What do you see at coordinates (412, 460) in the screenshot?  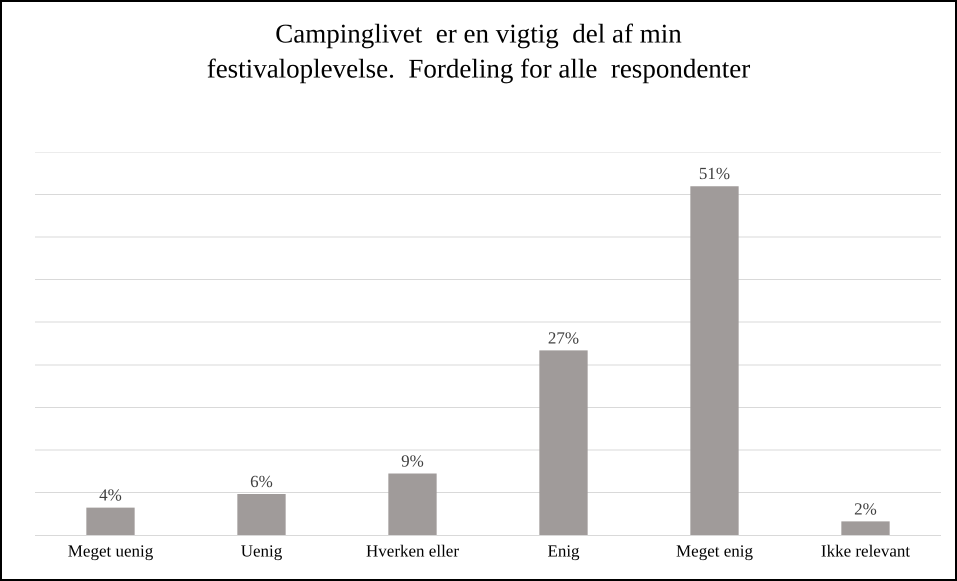 I see `data-label: 9%` at bounding box center [412, 460].